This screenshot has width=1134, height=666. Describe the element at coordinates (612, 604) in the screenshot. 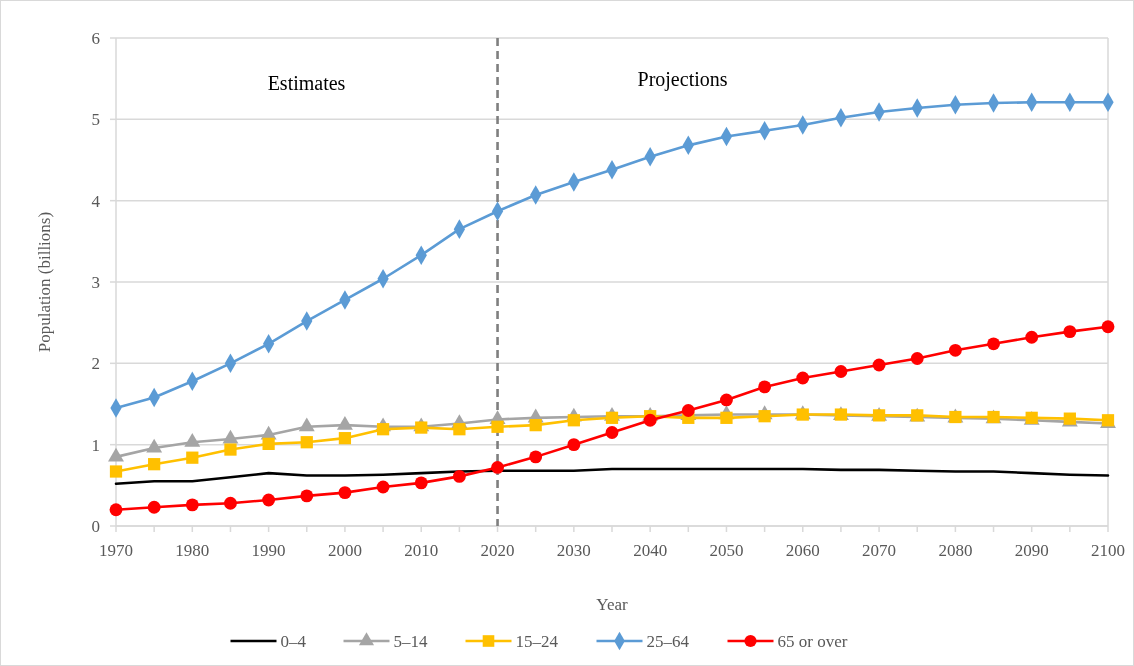

I see `x-axis-title: Year` at that location.